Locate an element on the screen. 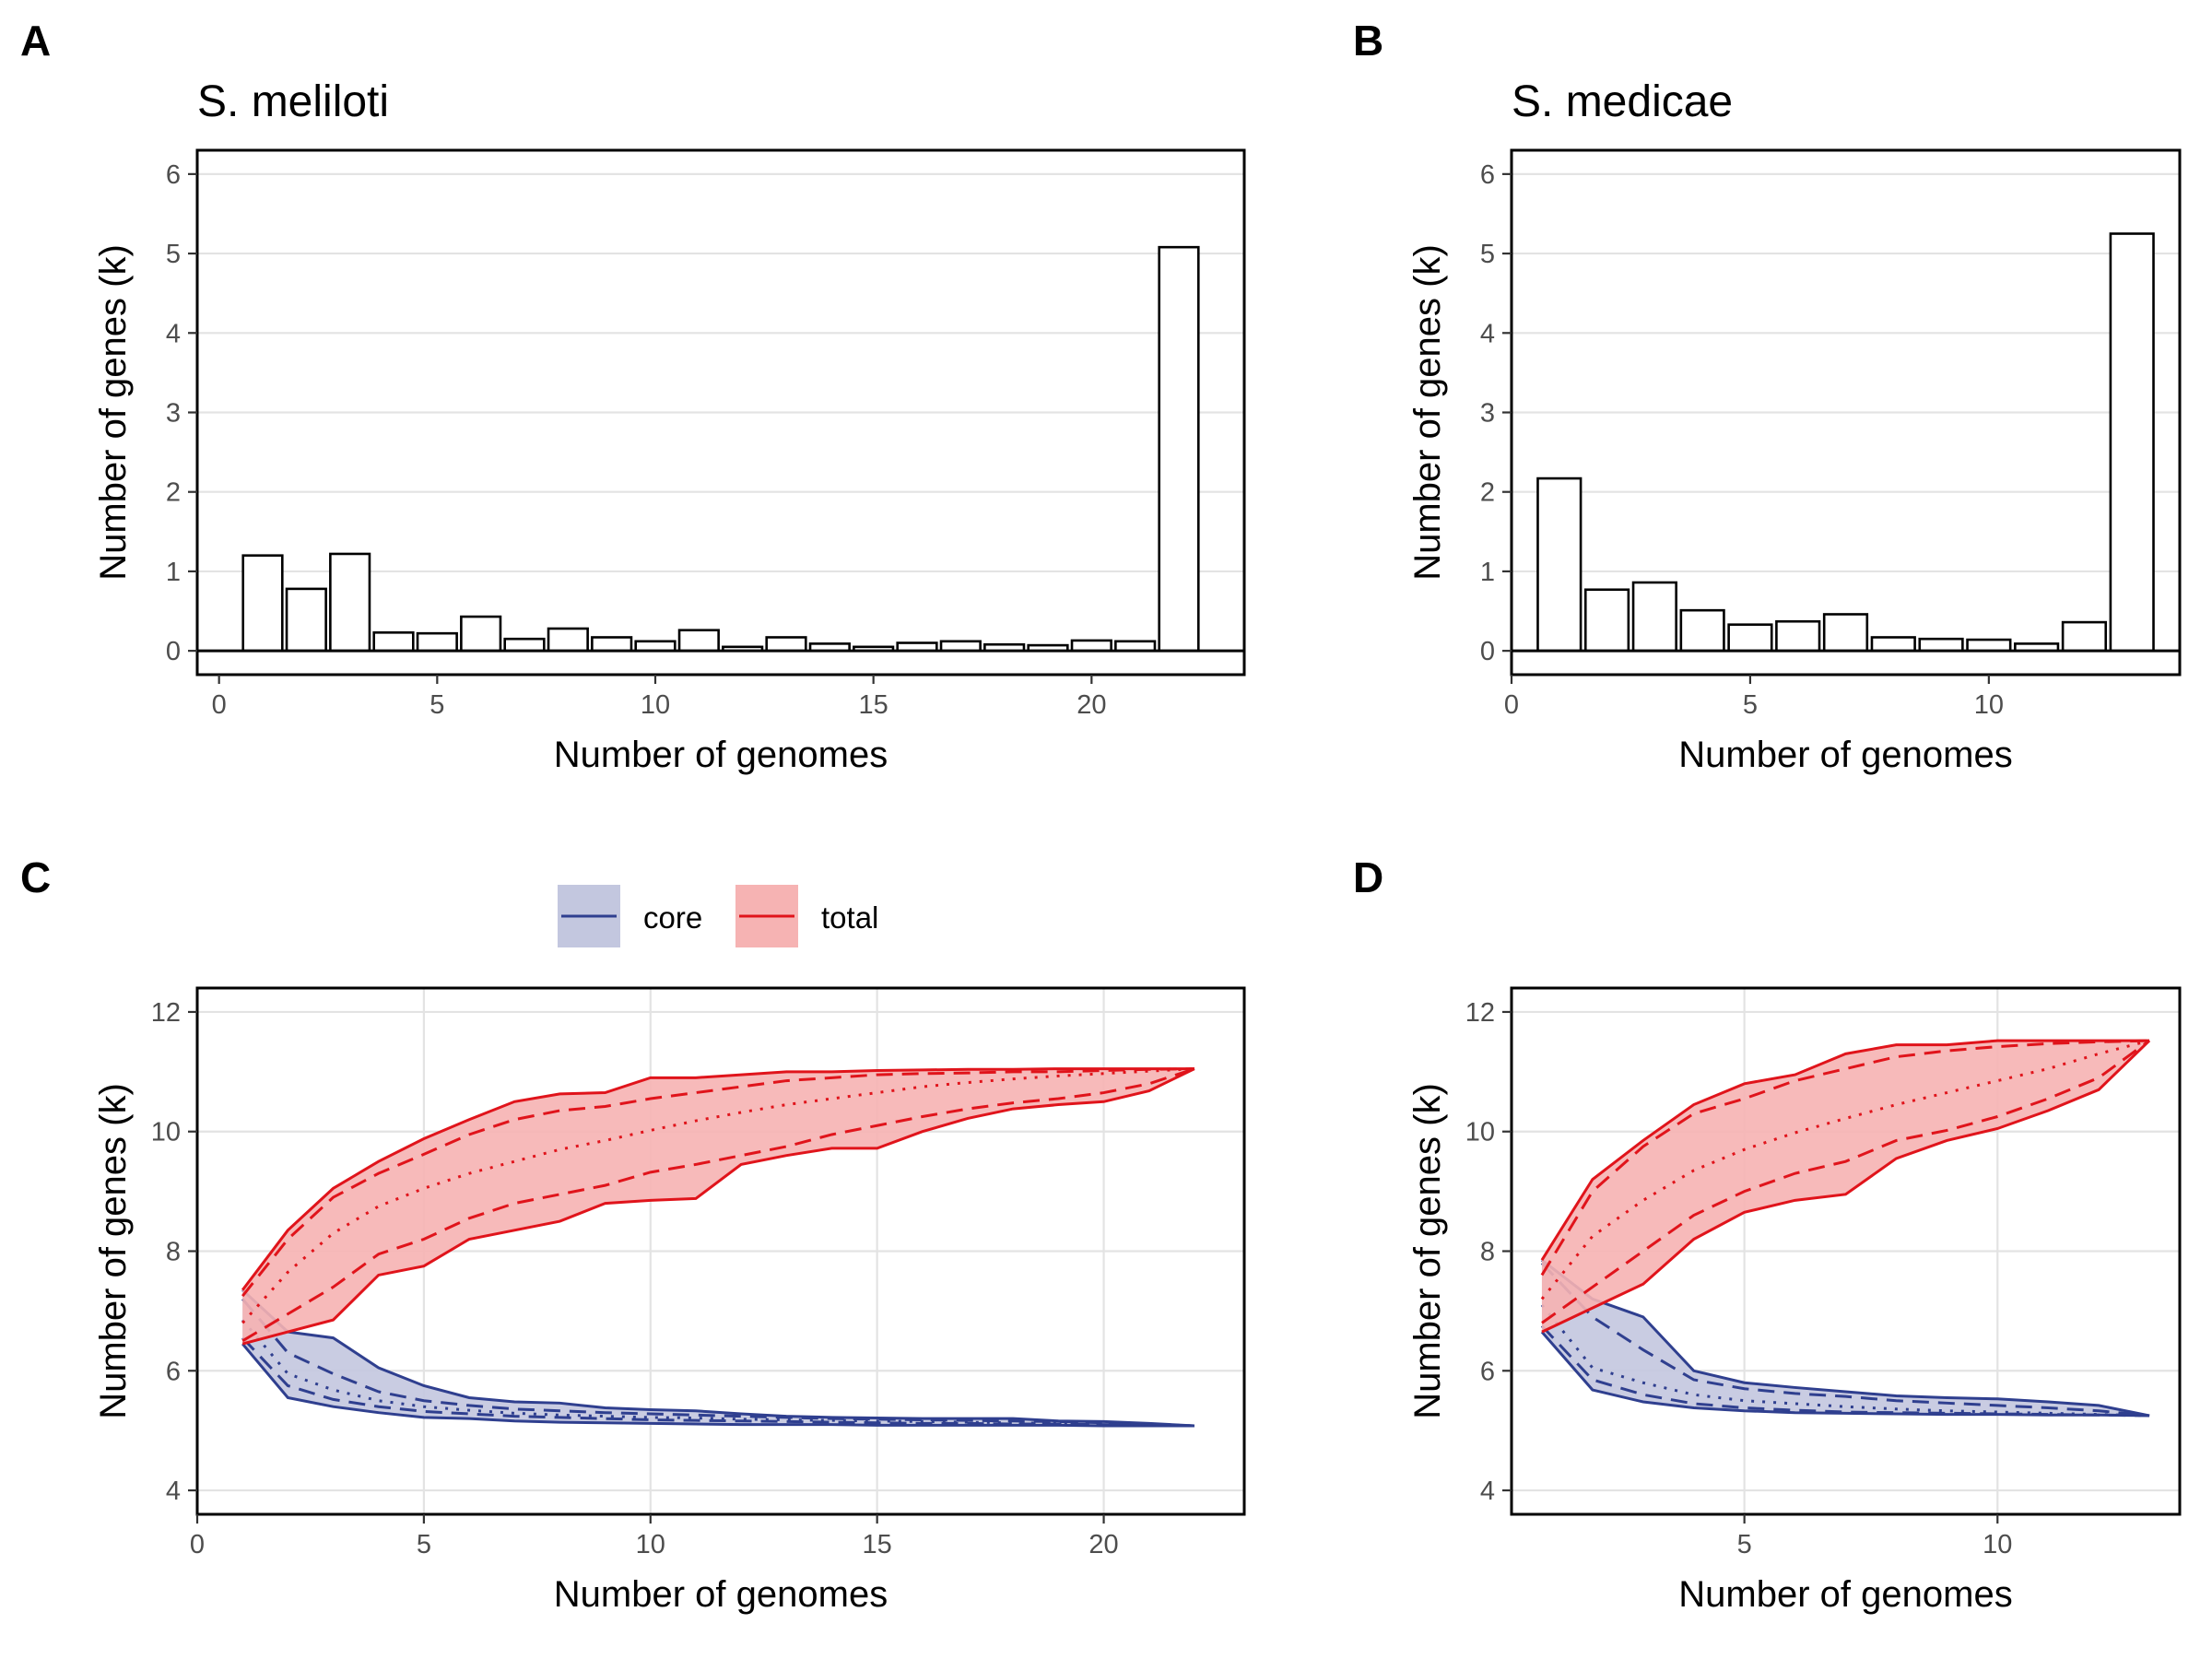 Image resolution: width=2212 pixels, height=1659 pixels. legend-core-label: core is located at coordinates (672, 917).